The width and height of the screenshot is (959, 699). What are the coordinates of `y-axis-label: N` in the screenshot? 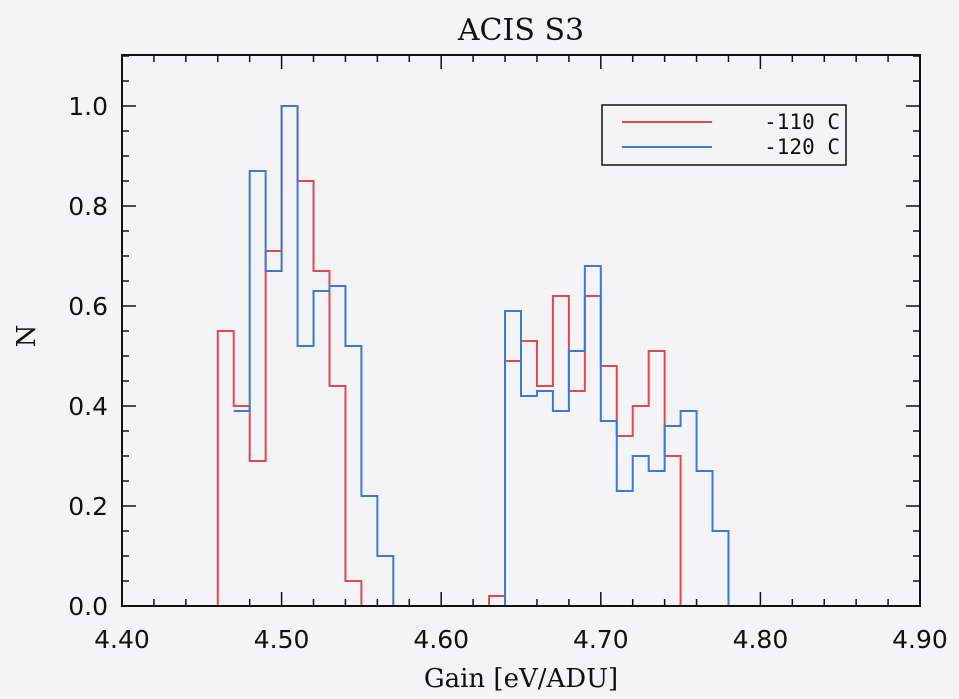 It's located at (27, 336).